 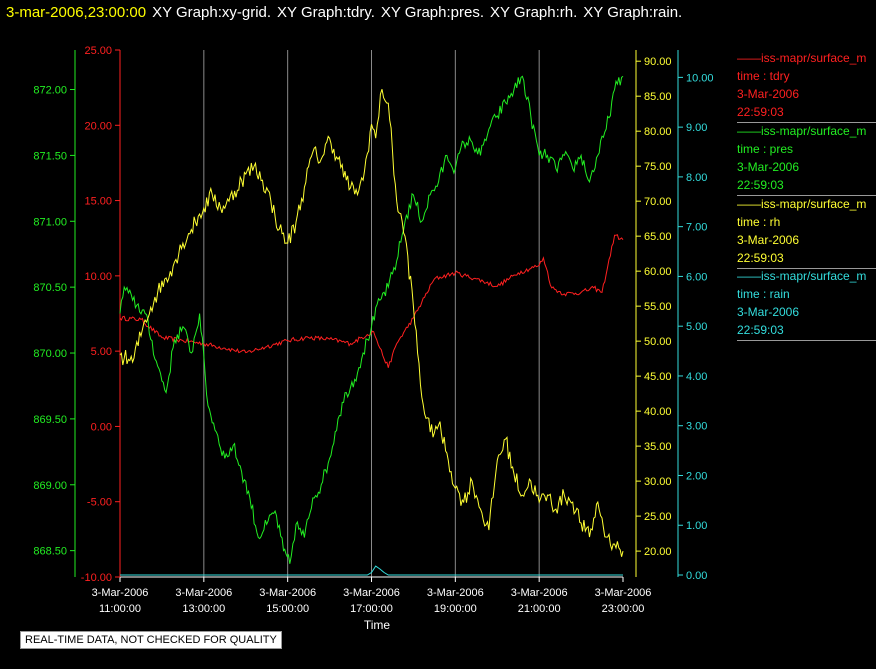 What do you see at coordinates (759, 222) in the screenshot?
I see `legend-label: time : rh` at bounding box center [759, 222].